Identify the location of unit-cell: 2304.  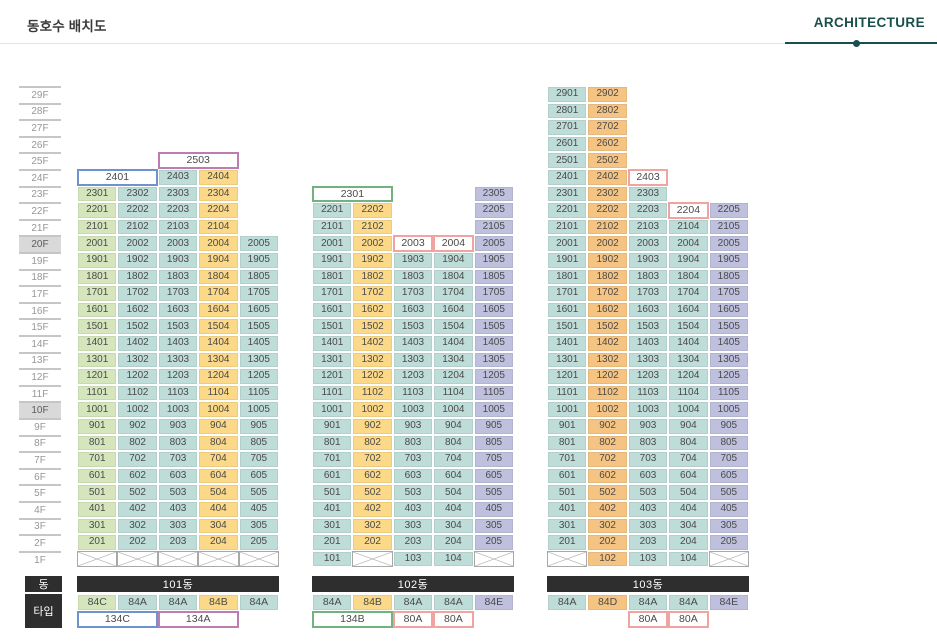
(218, 194).